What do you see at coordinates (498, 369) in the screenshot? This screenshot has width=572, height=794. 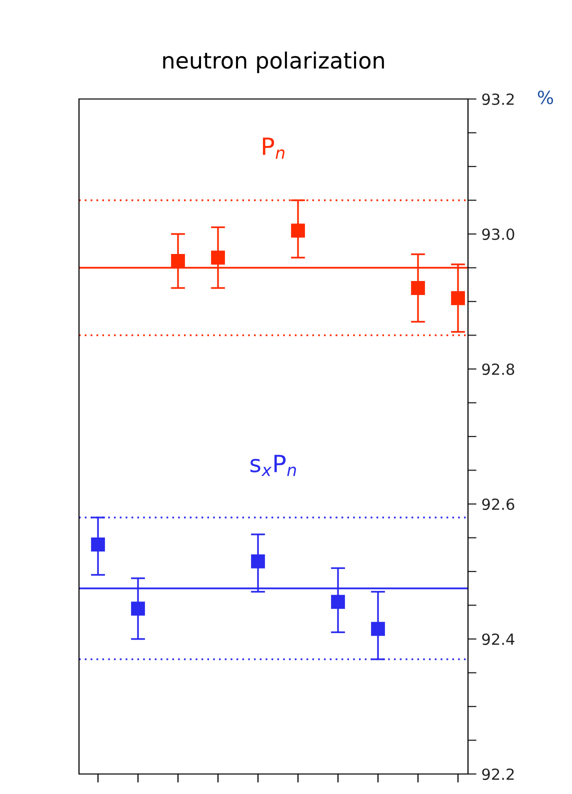 I see `y-tick-label: 92.8` at bounding box center [498, 369].